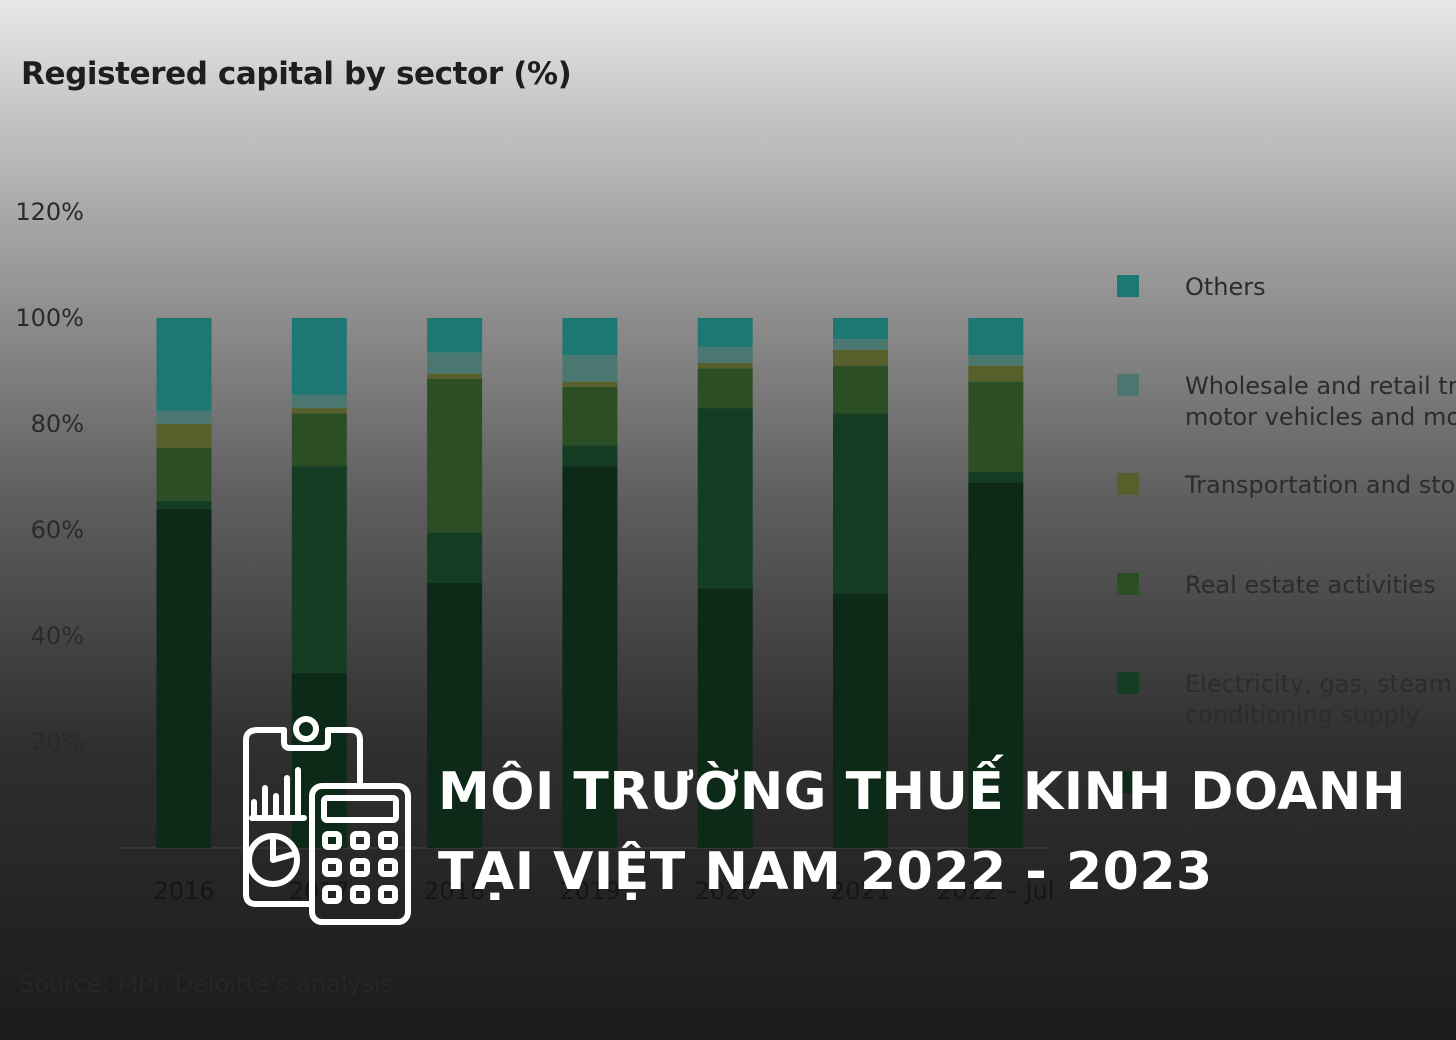 The image size is (1456, 1040). I want to click on source-note: Source: MPI, Deloitte's analysis, so click(206, 984).